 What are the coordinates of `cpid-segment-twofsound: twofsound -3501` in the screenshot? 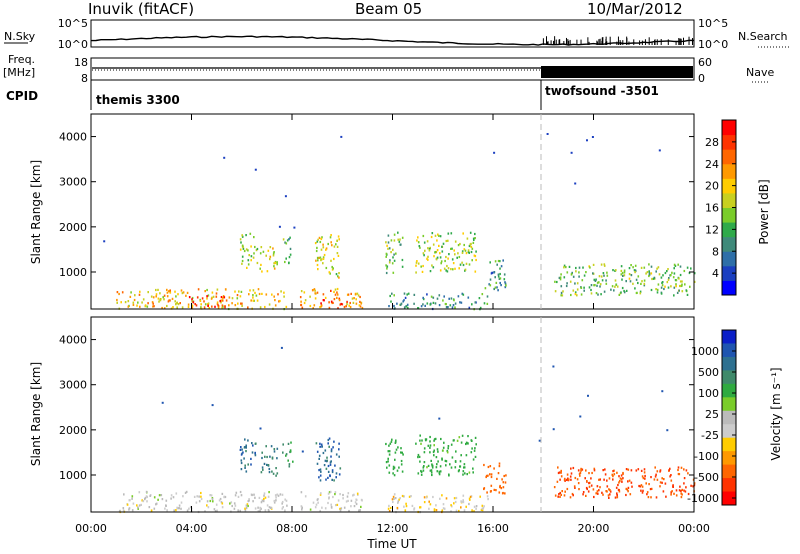 It's located at (602, 91).